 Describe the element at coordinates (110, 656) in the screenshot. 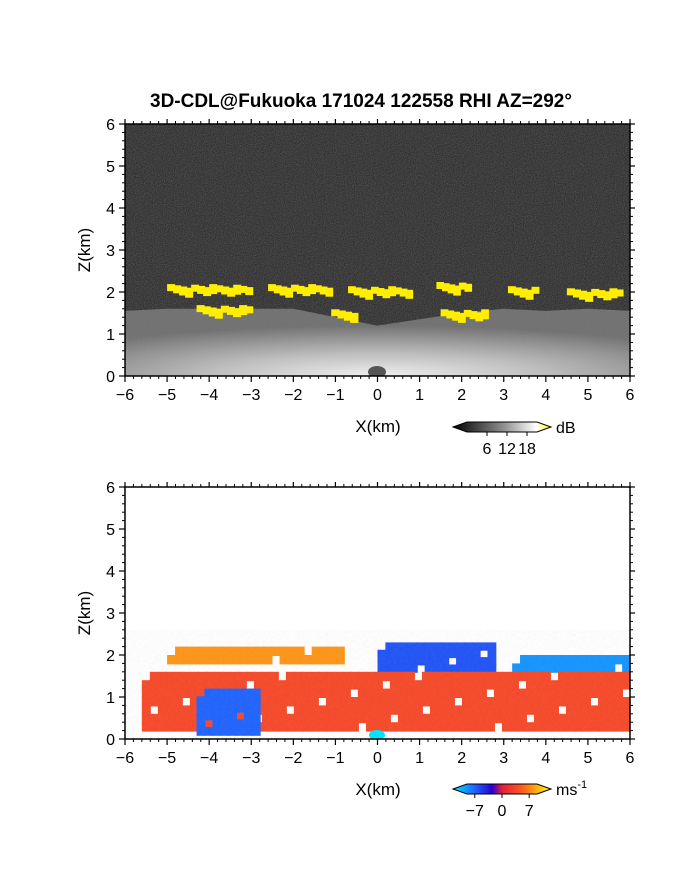

I see `y-tick-label: 2` at that location.